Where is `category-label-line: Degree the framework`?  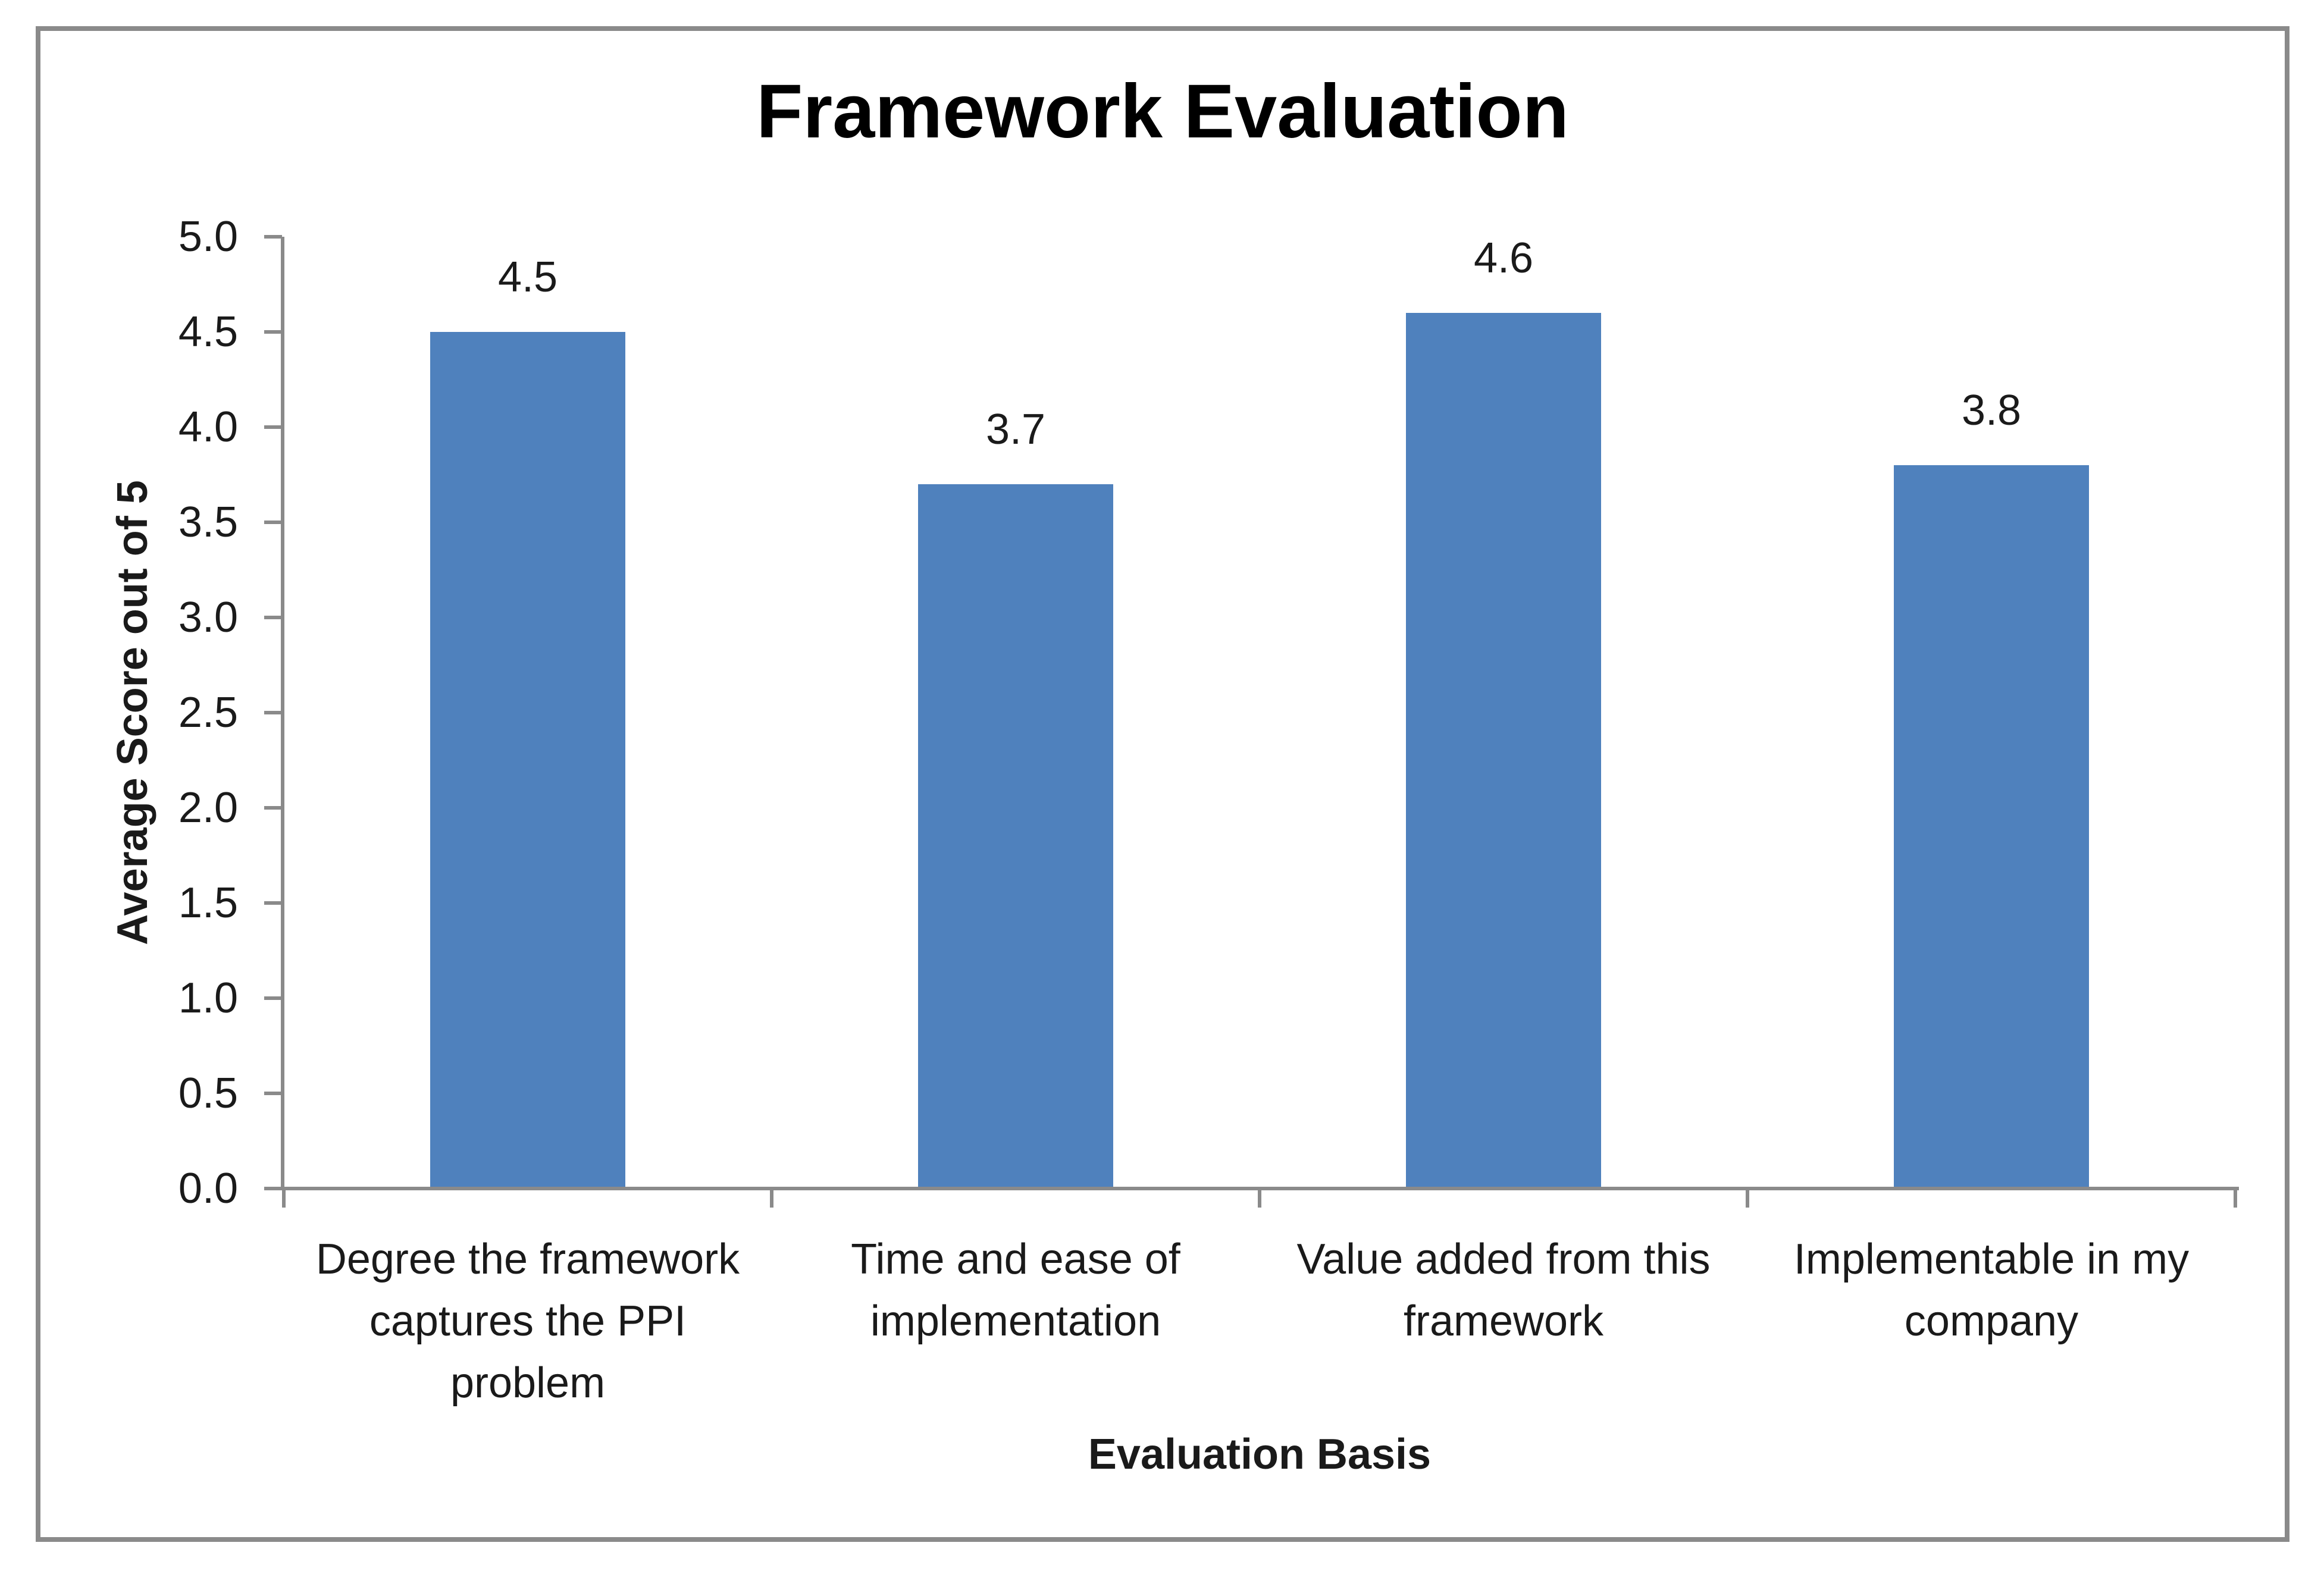 category-label-line: Degree the framework is located at coordinates (527, 1259).